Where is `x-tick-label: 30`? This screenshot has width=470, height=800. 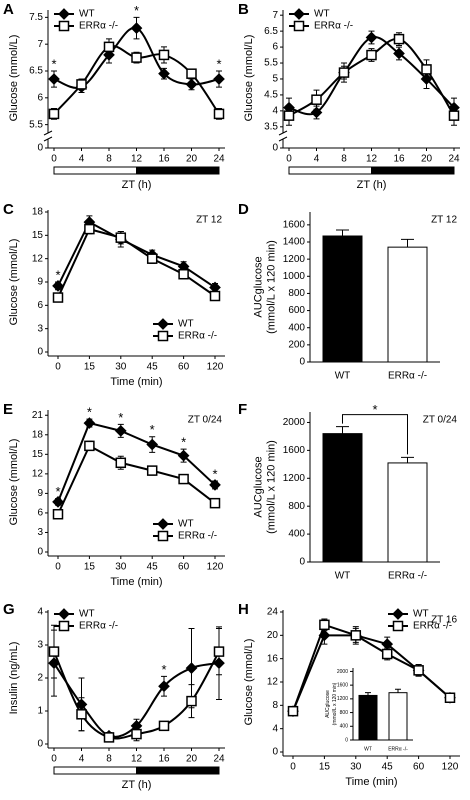
x-tick-label: 30 is located at coordinates (356, 767).